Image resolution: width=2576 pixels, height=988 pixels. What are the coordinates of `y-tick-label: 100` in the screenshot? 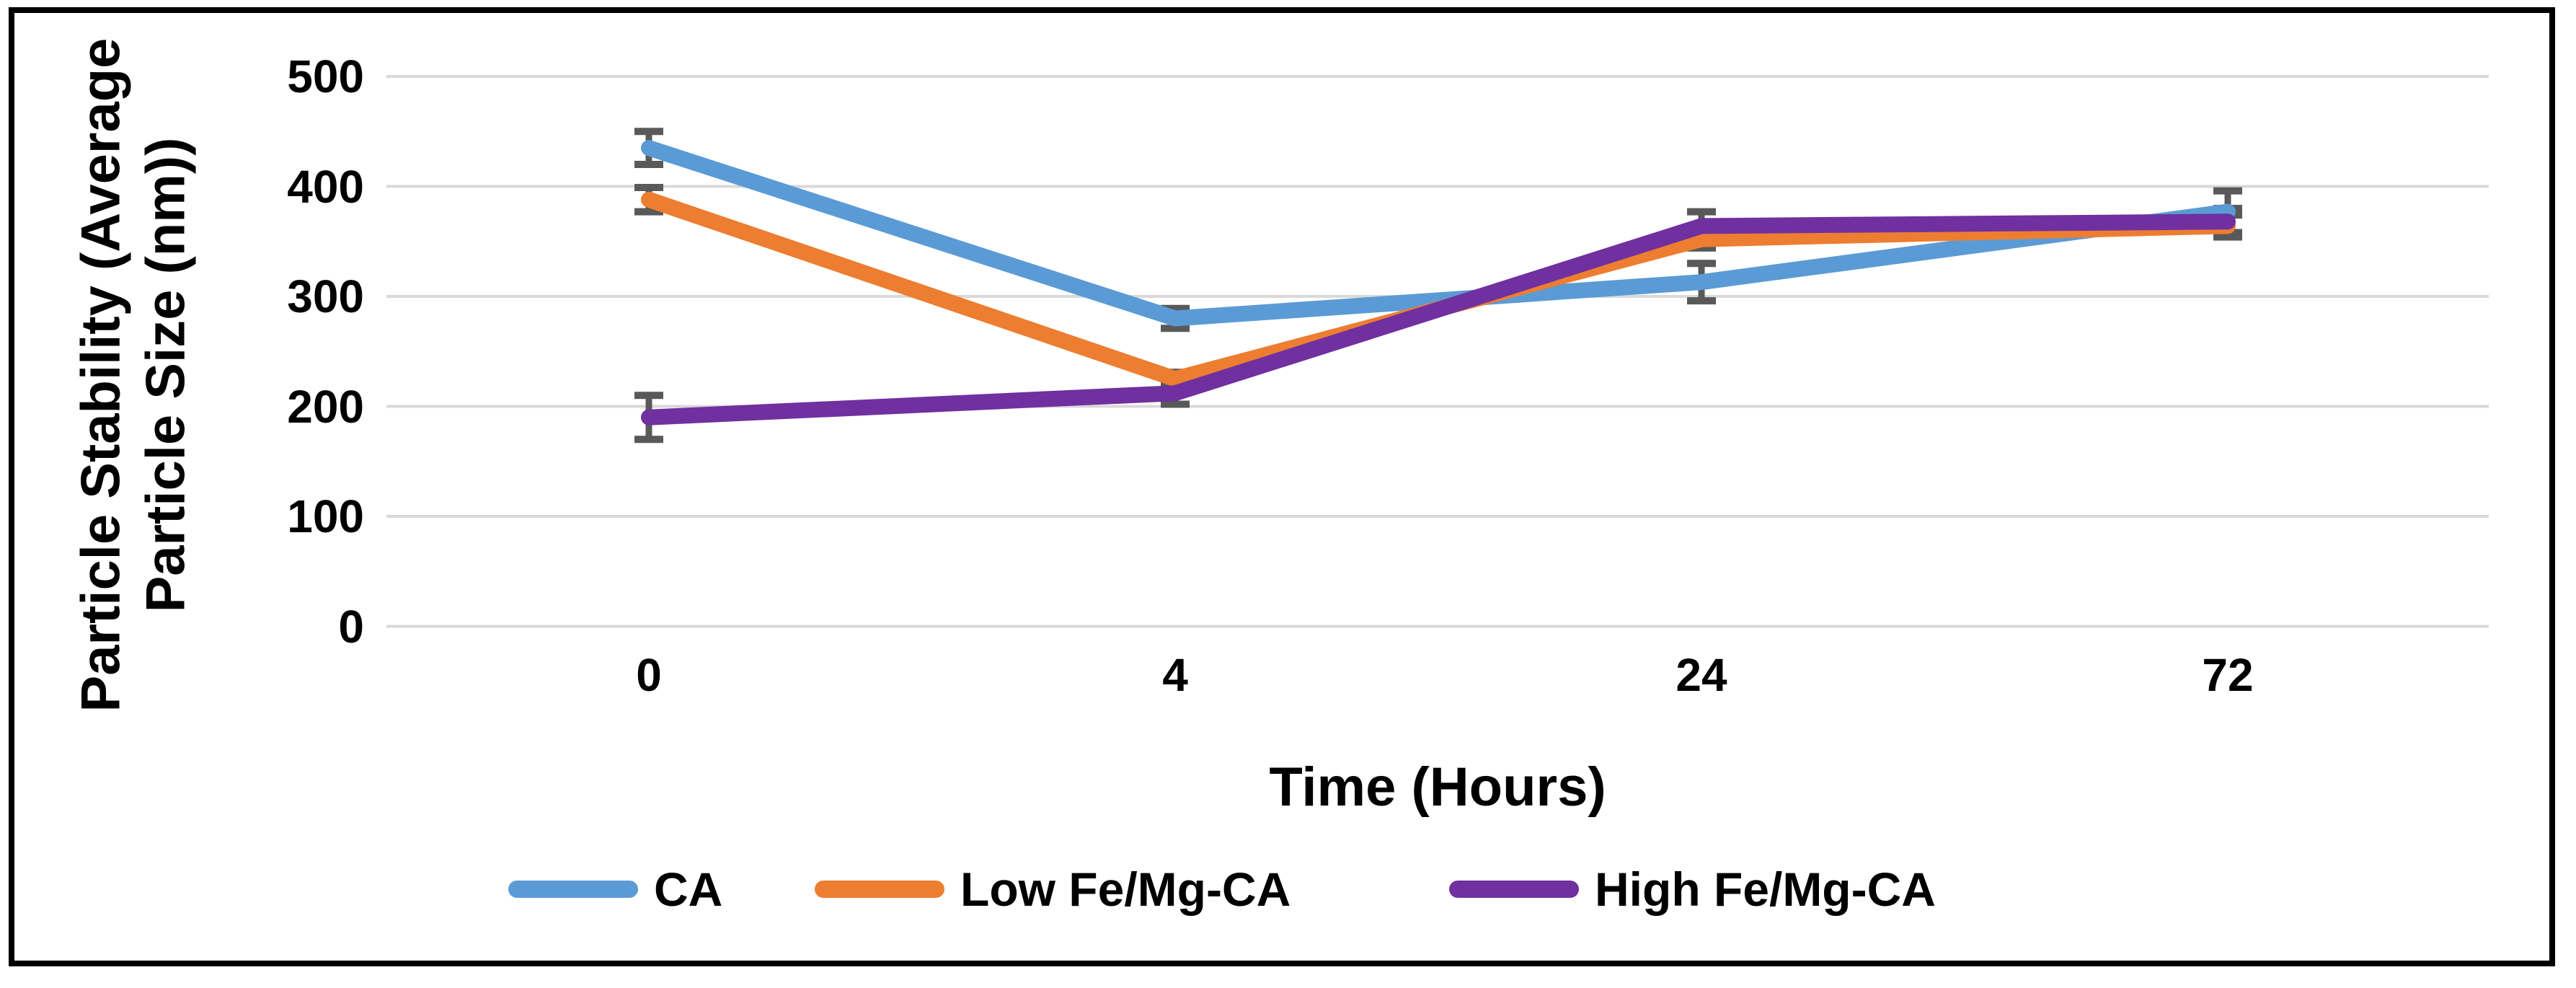 It's located at (325, 516).